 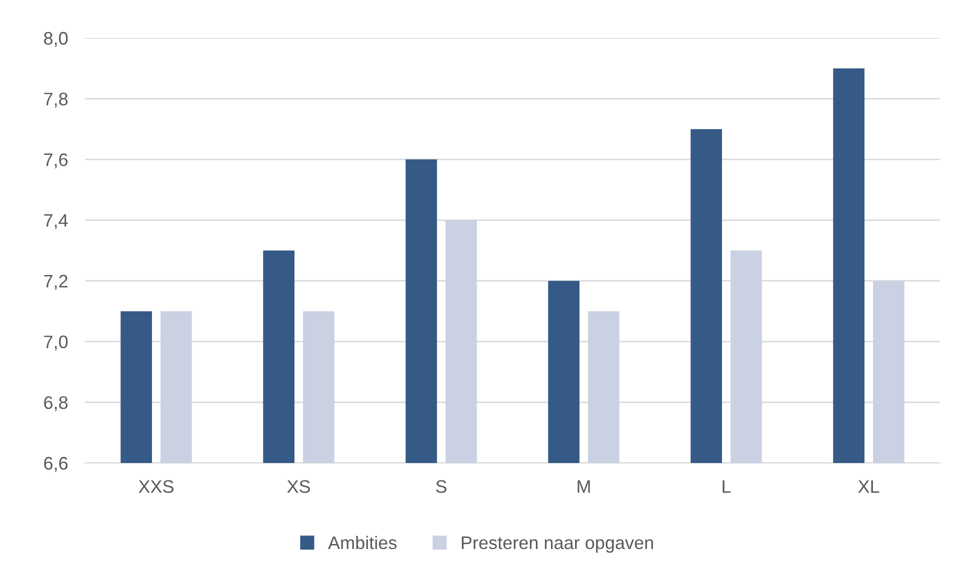 What do you see at coordinates (156, 486) in the screenshot?
I see `x-tick-label: XXS` at bounding box center [156, 486].